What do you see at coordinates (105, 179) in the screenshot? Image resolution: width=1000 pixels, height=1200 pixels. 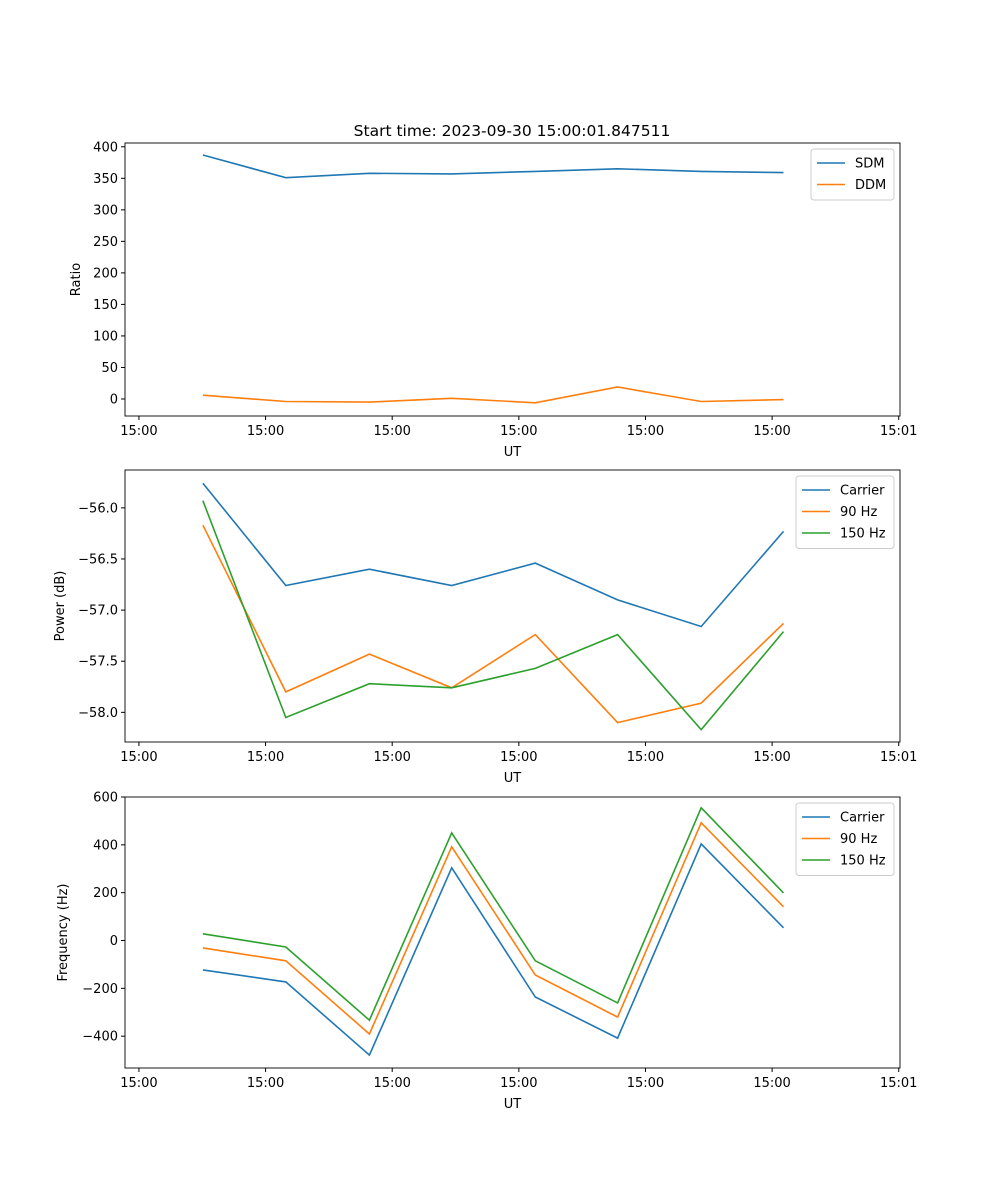 I see `y-tick-label: 350` at bounding box center [105, 179].